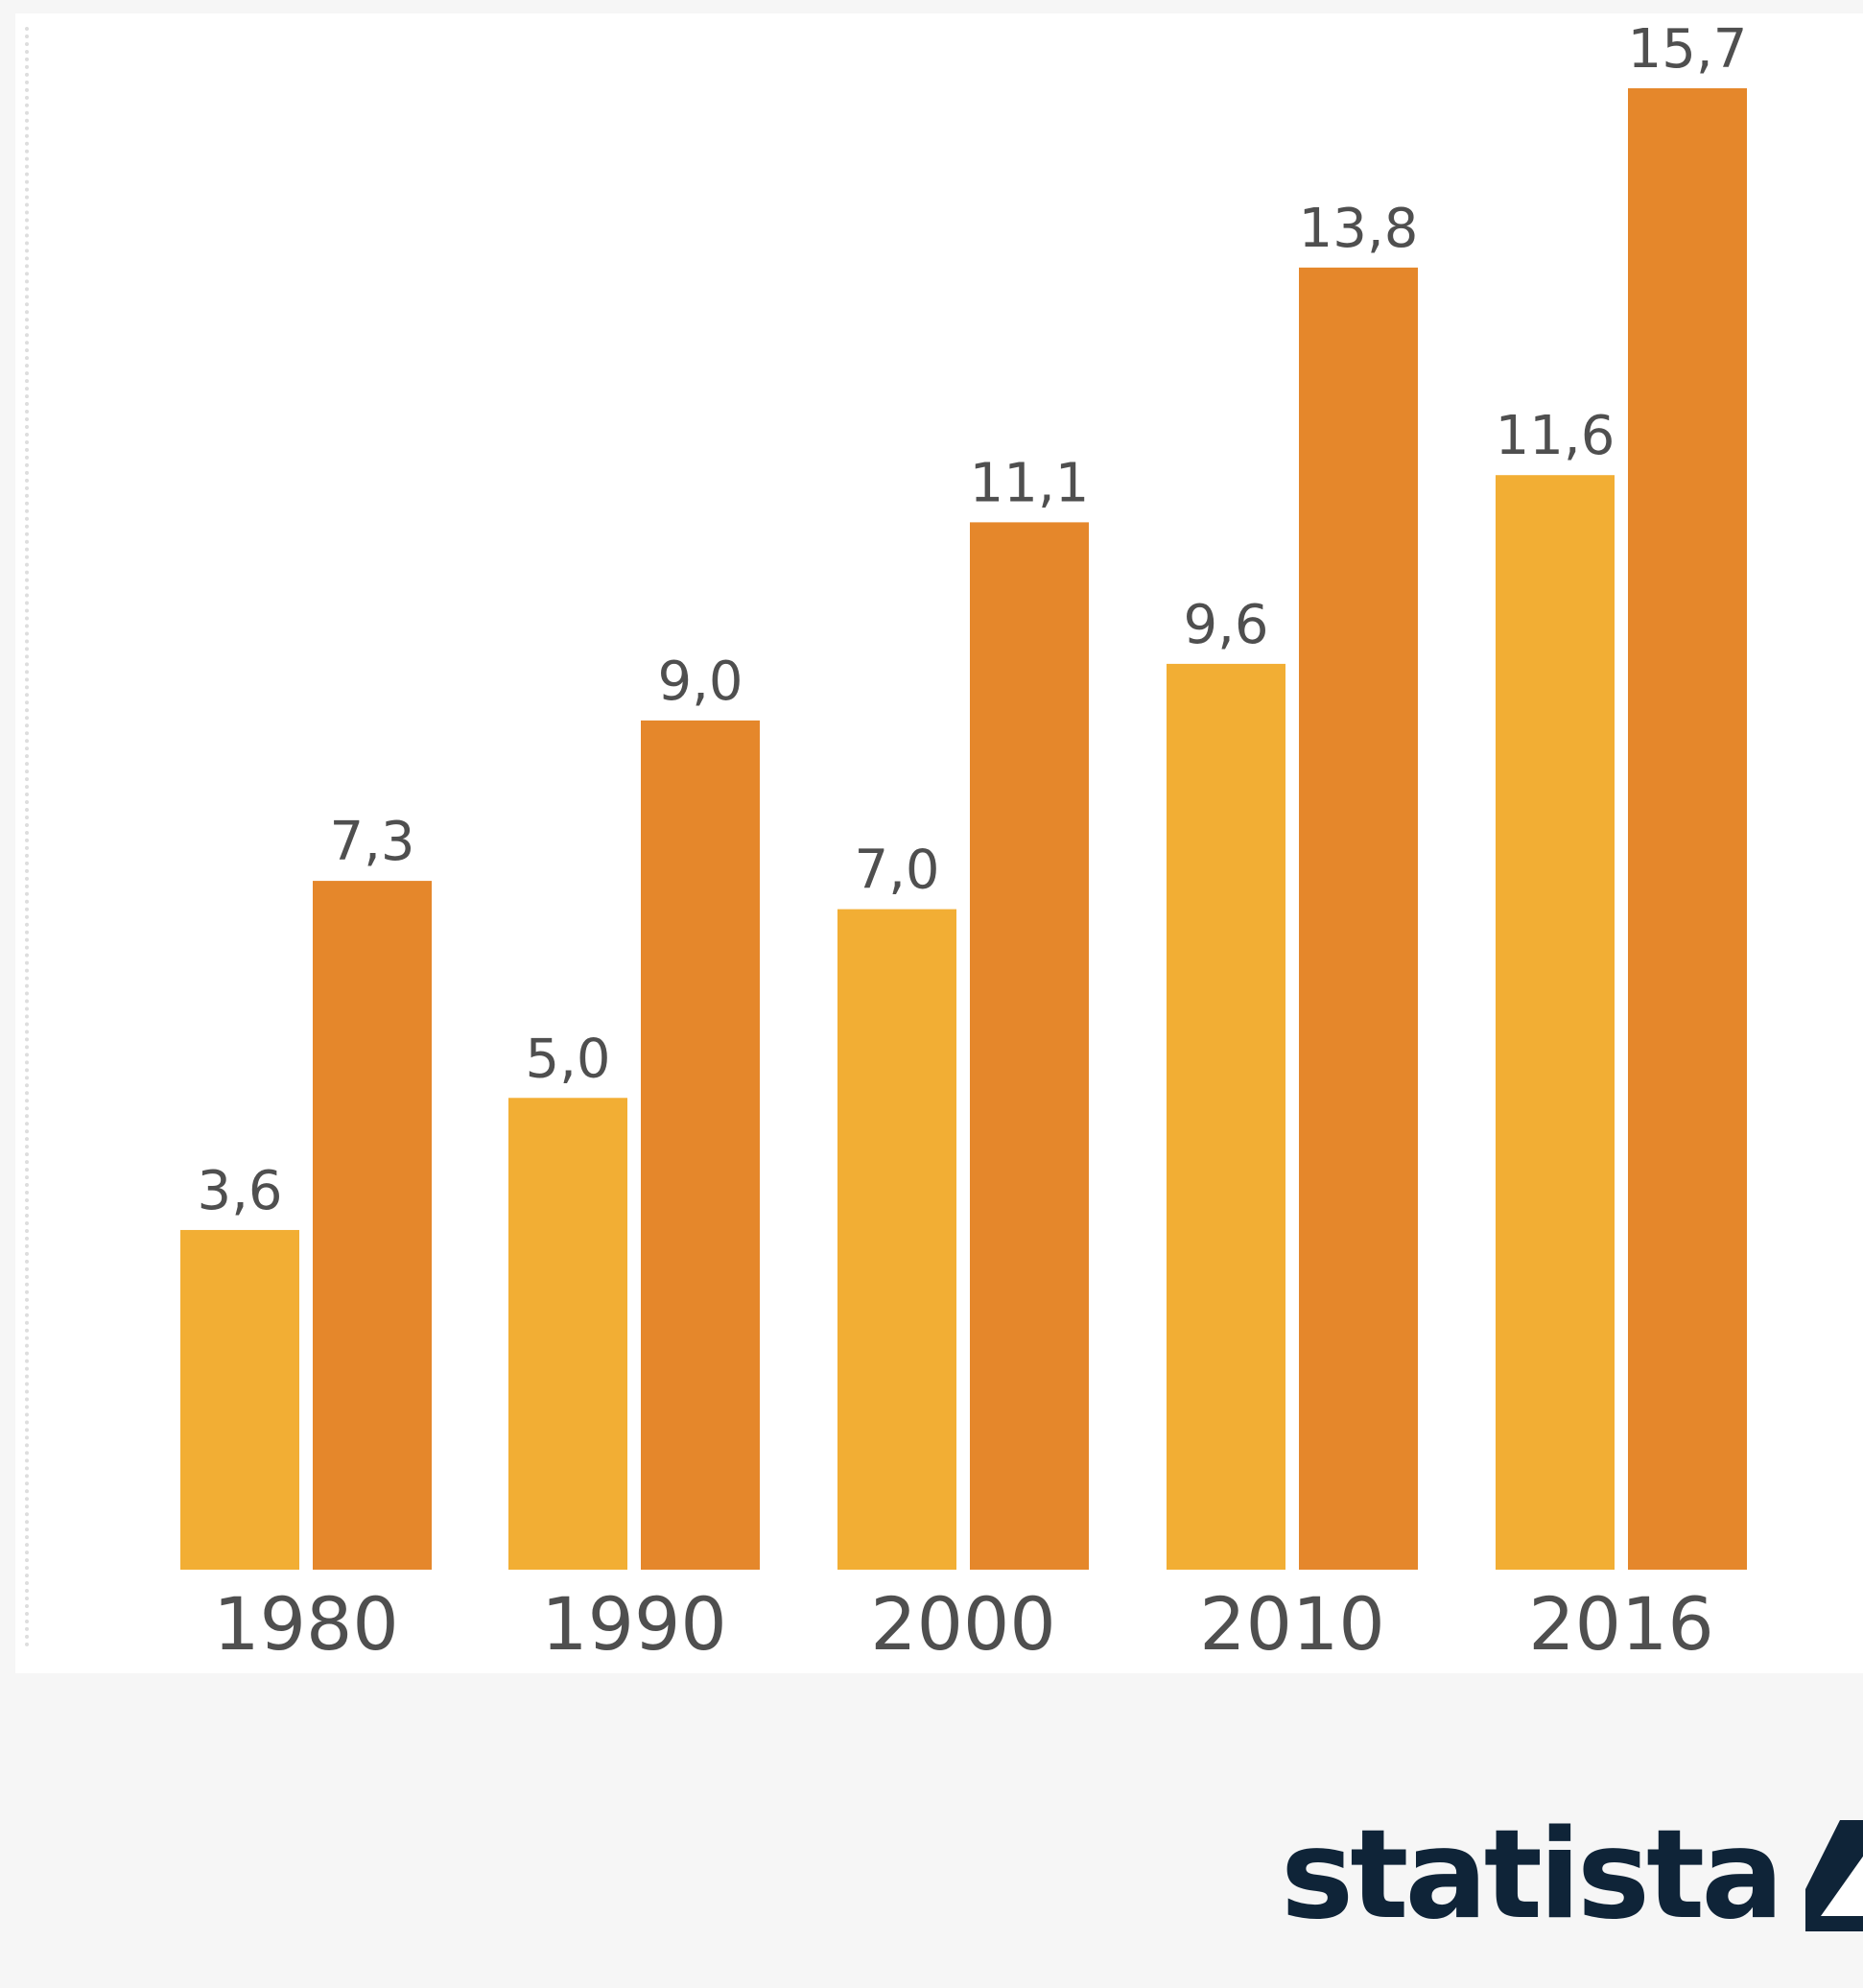 Image resolution: width=1863 pixels, height=1988 pixels. Describe the element at coordinates (1359, 229) in the screenshot. I see `data-label-2010-series-2: 13,8` at that location.